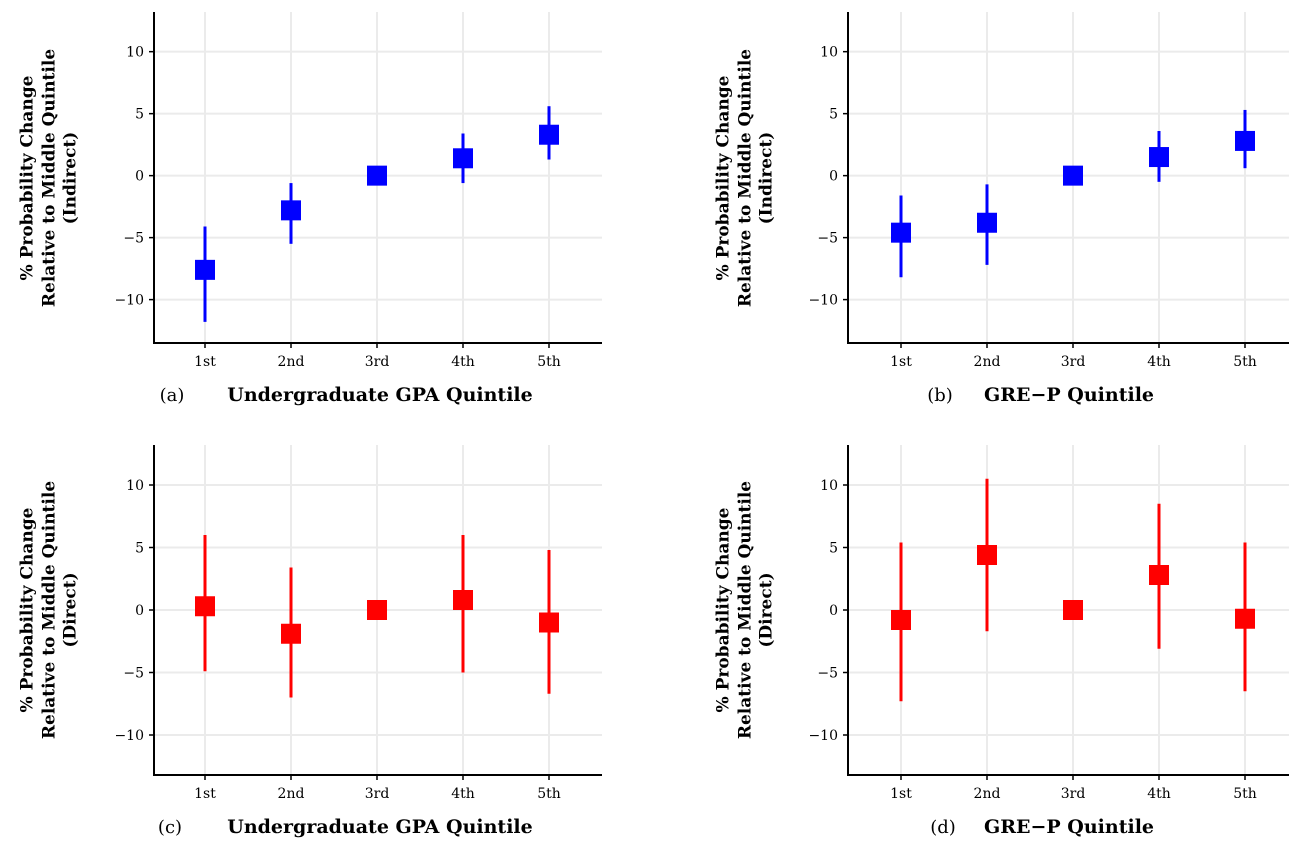  Describe the element at coordinates (943, 827) in the screenshot. I see `panel-letter: (d)` at that location.